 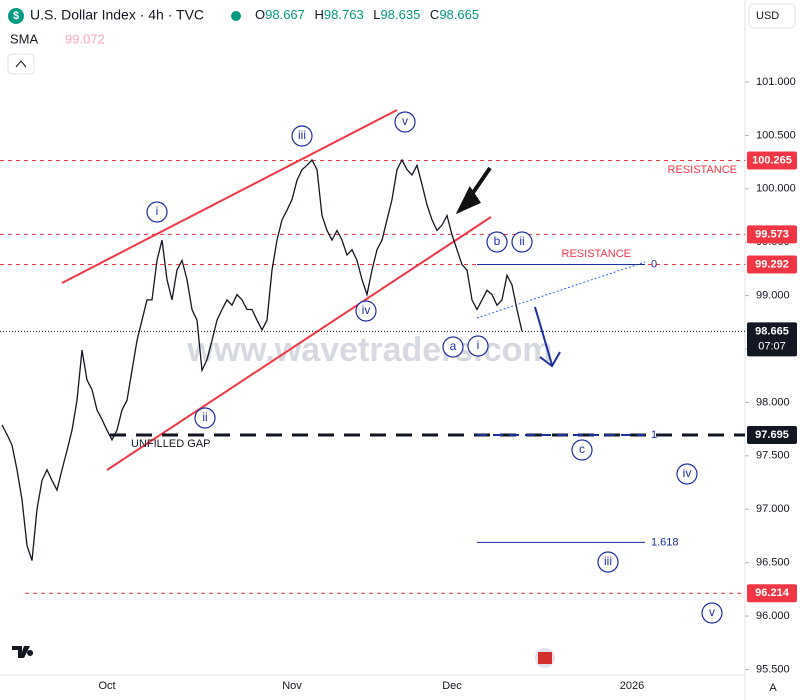 What do you see at coordinates (236, 16) in the screenshot?
I see `status-dot` at bounding box center [236, 16].